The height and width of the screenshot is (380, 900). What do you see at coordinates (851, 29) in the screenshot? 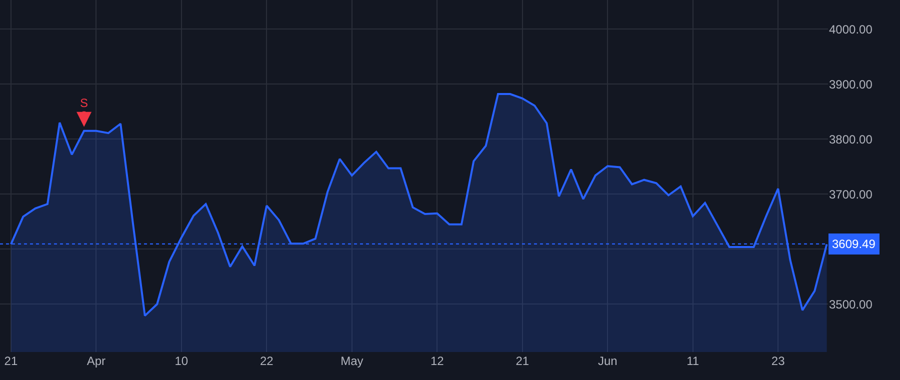
I see `y-tick-label: 4000.00` at bounding box center [851, 29].